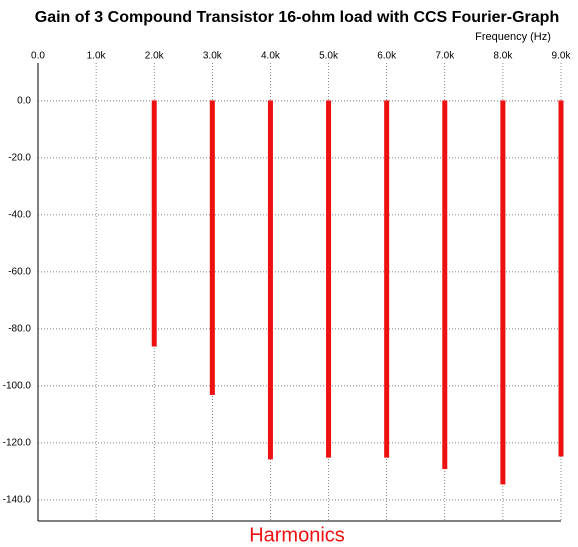 This screenshot has height=547, width=578. What do you see at coordinates (513, 37) in the screenshot?
I see `x-axis-label: Frequency (Hz)` at bounding box center [513, 37].